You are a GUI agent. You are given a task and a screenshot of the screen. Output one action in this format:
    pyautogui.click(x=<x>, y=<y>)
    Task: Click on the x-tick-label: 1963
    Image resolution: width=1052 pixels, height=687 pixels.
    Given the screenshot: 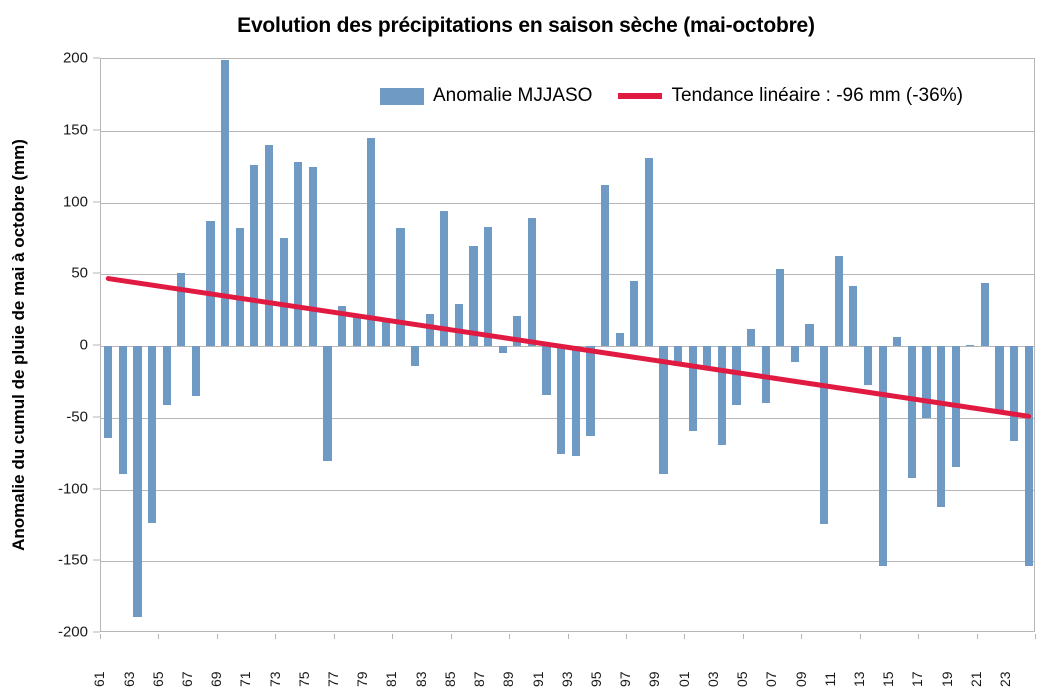 What is the action you would take?
    pyautogui.click(x=128, y=679)
    